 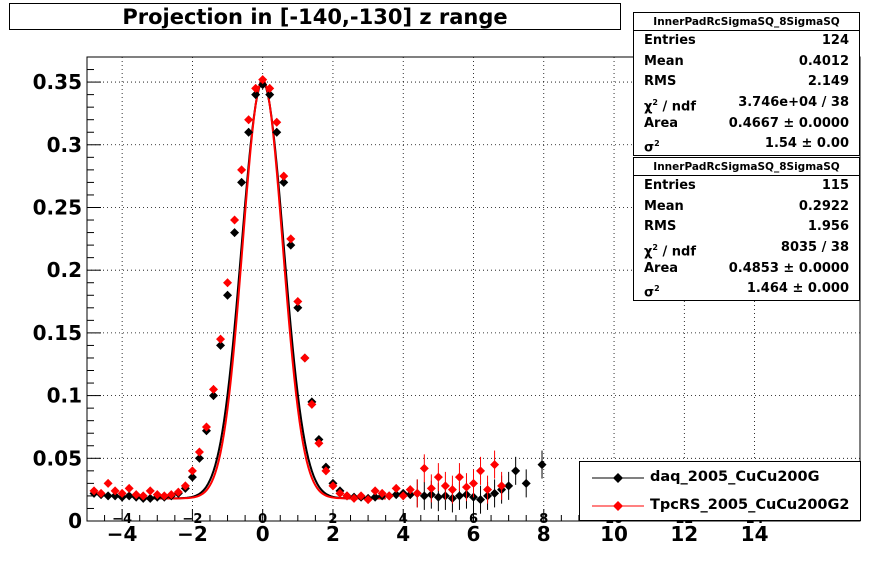 What do you see at coordinates (544, 534) in the screenshot?
I see `x-tick-label: 8` at bounding box center [544, 534].